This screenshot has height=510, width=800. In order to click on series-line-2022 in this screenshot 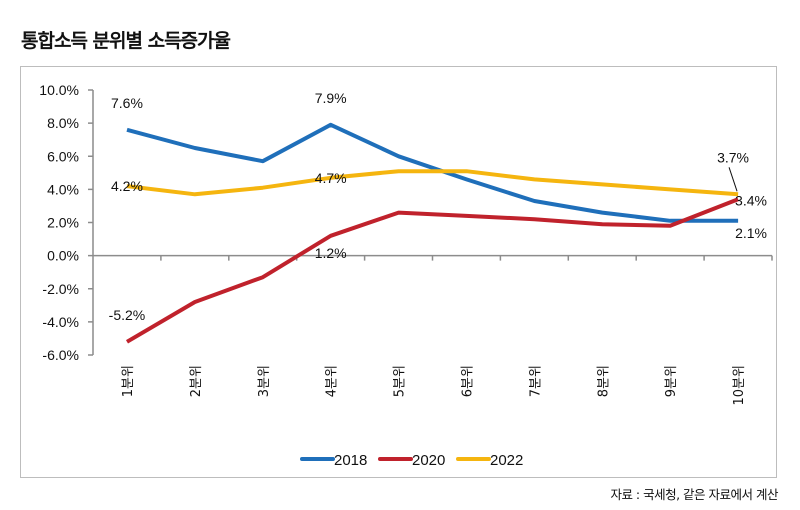, I will do `click(432, 183)`.